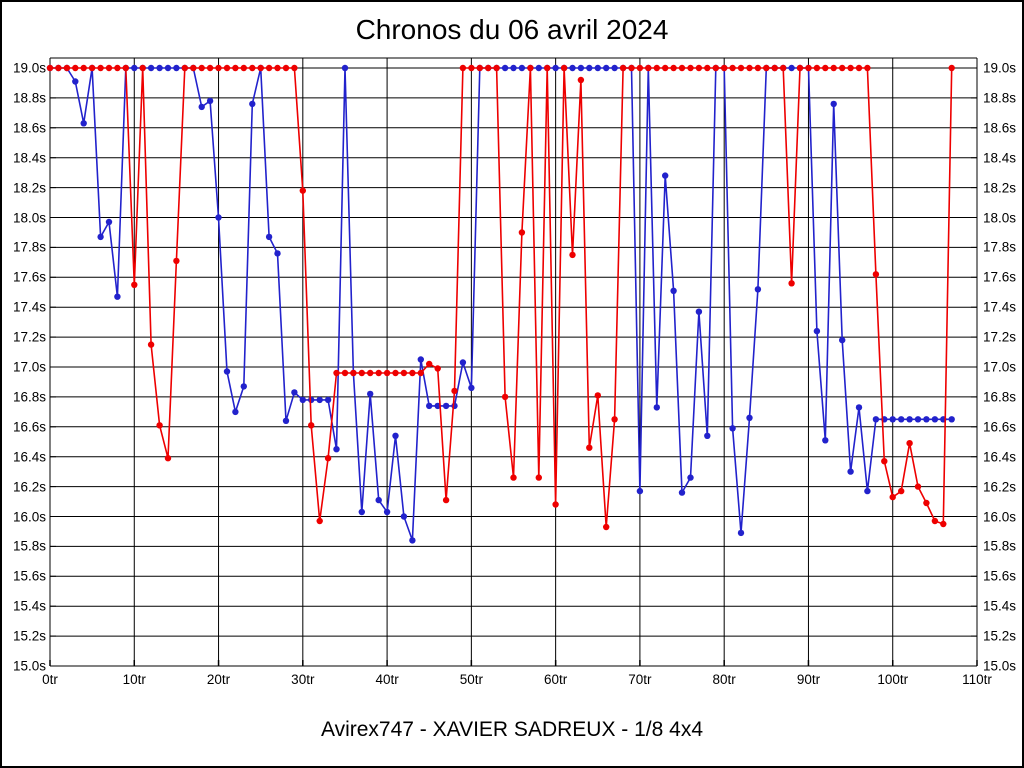 The height and width of the screenshot is (768, 1024). Describe the element at coordinates (1000, 337) in the screenshot. I see `y-axis-tick-label-right: 17.2s` at that location.